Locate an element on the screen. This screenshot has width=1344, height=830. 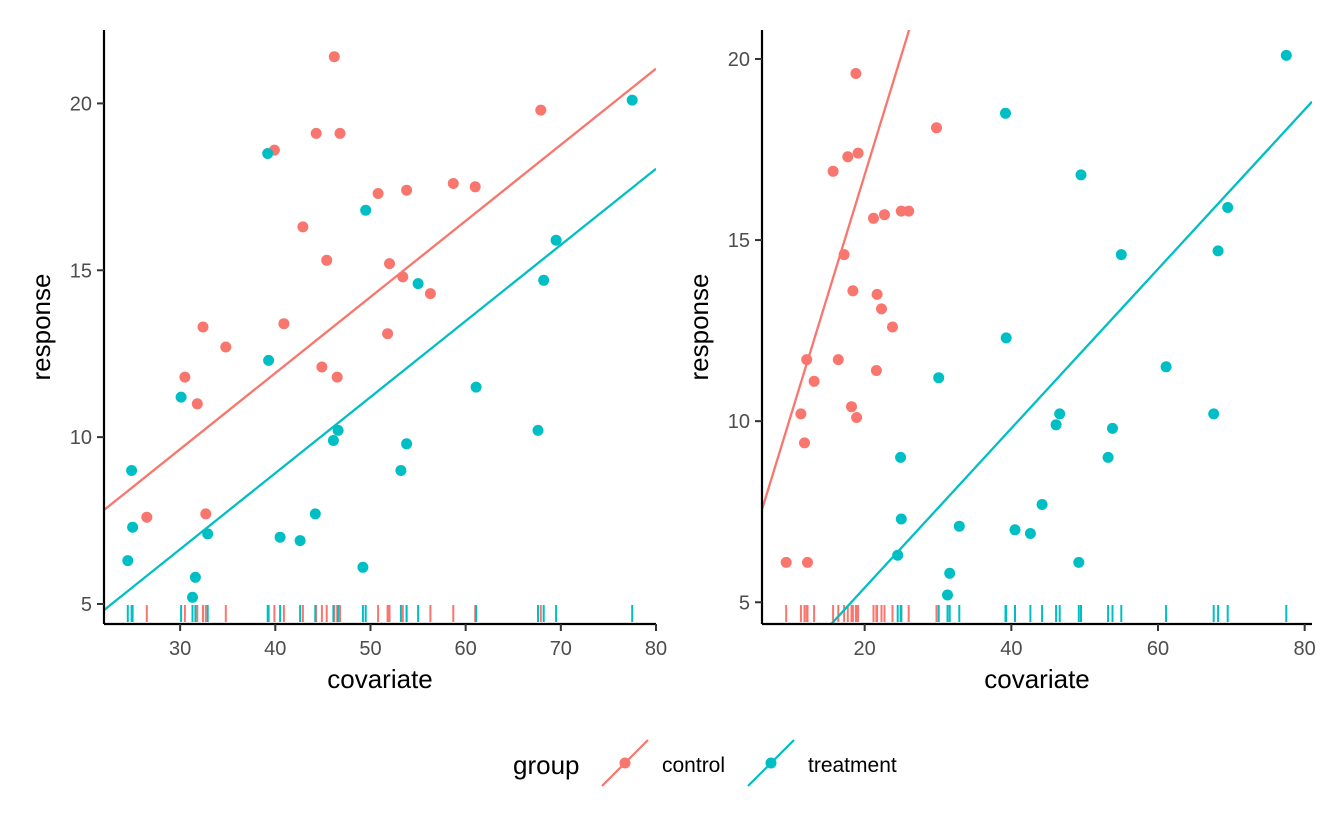
legend: group control treatment is located at coordinates (705, 763).